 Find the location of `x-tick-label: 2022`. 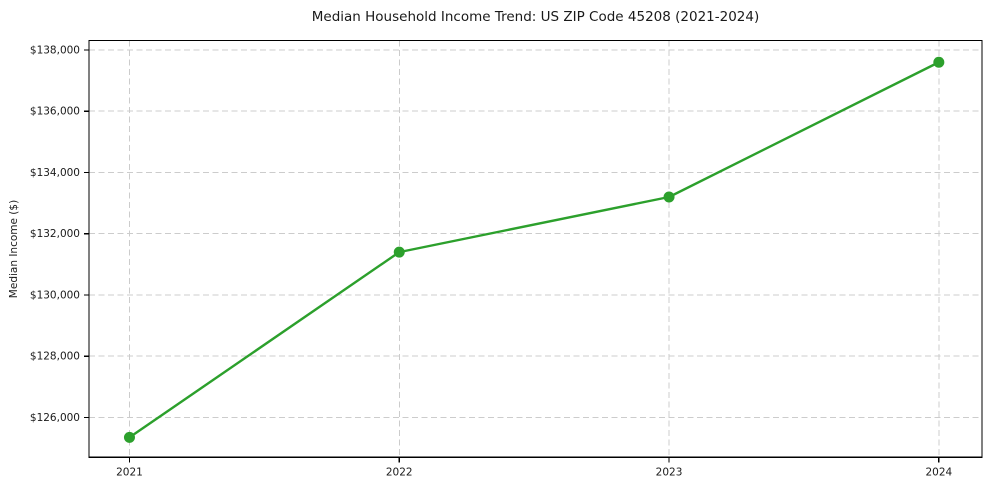

x-tick-label: 2022 is located at coordinates (399, 472).